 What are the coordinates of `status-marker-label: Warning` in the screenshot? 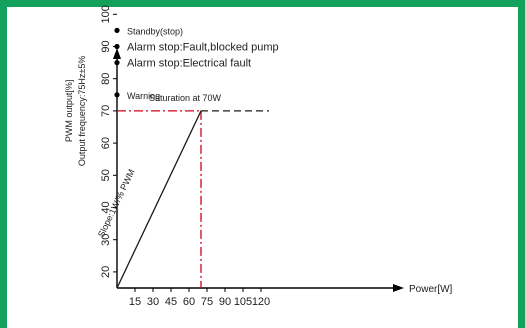 It's located at (143, 96).